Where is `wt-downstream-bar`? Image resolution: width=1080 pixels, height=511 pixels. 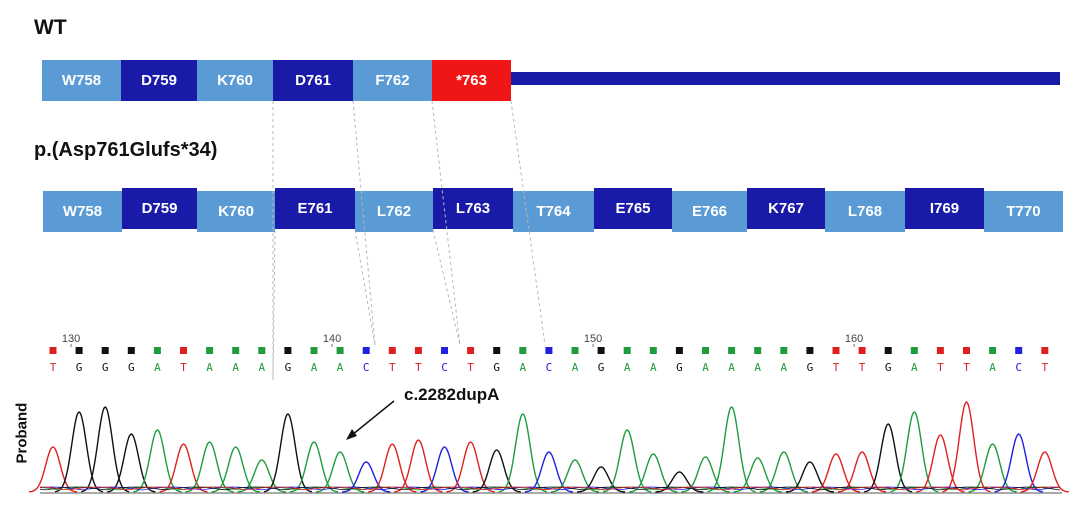
wt-downstream-bar is located at coordinates (785, 78).